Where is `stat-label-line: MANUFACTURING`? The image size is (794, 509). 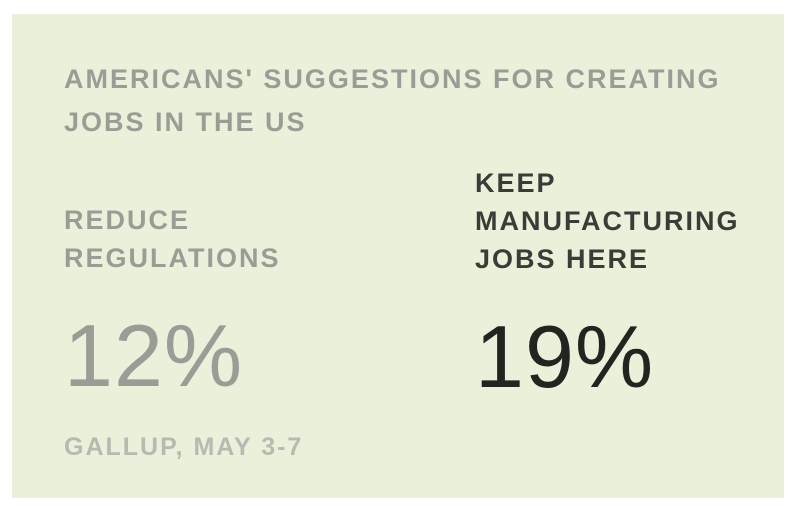 stat-label-line: MANUFACTURING is located at coordinates (607, 221).